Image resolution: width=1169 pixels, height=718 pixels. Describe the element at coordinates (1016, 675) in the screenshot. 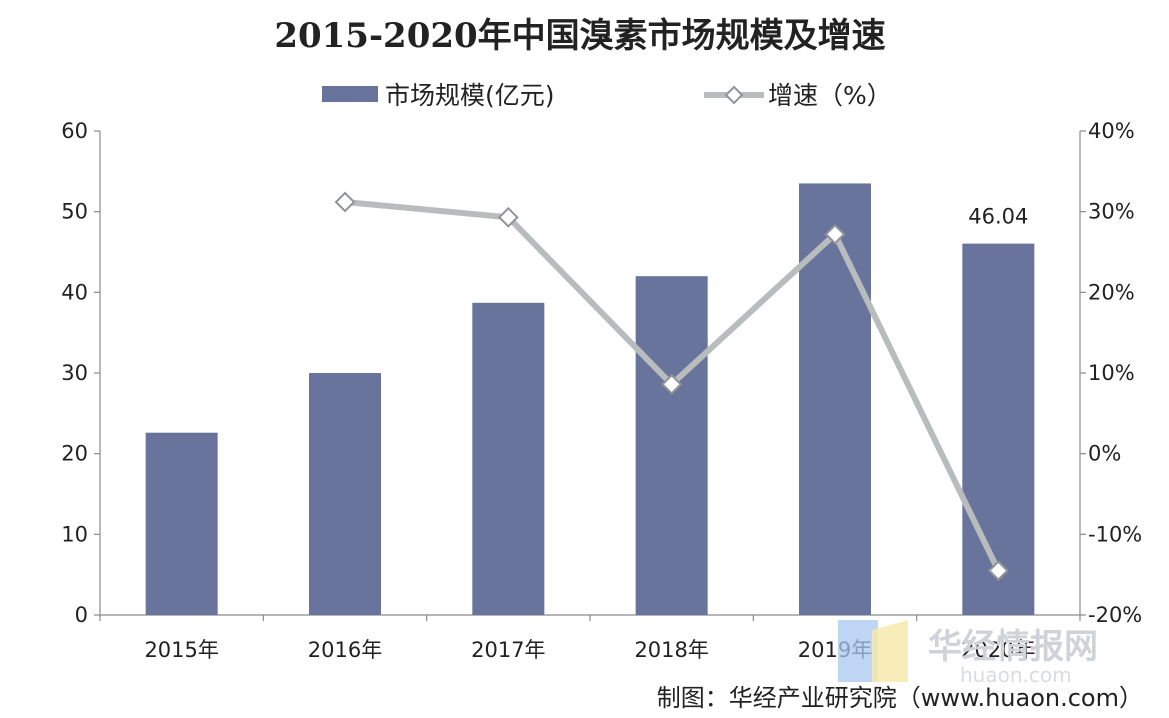

I see `watermark-subtext: huaon.com` at that location.